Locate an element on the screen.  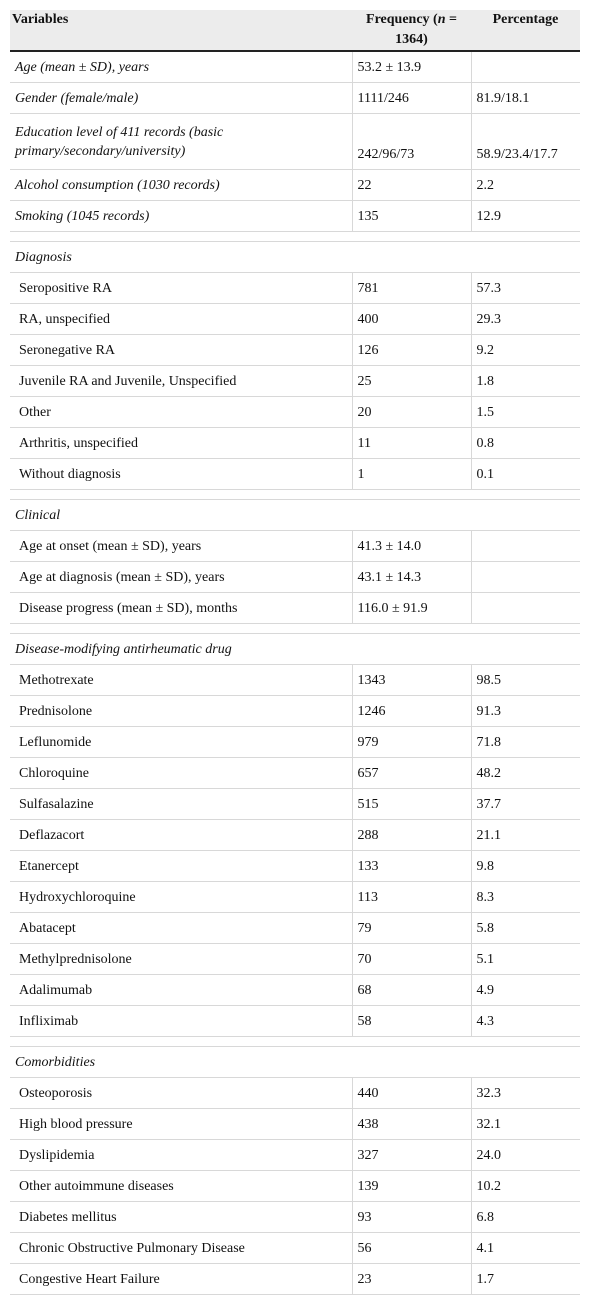
row-percentage: 57.3 is located at coordinates (525, 288).